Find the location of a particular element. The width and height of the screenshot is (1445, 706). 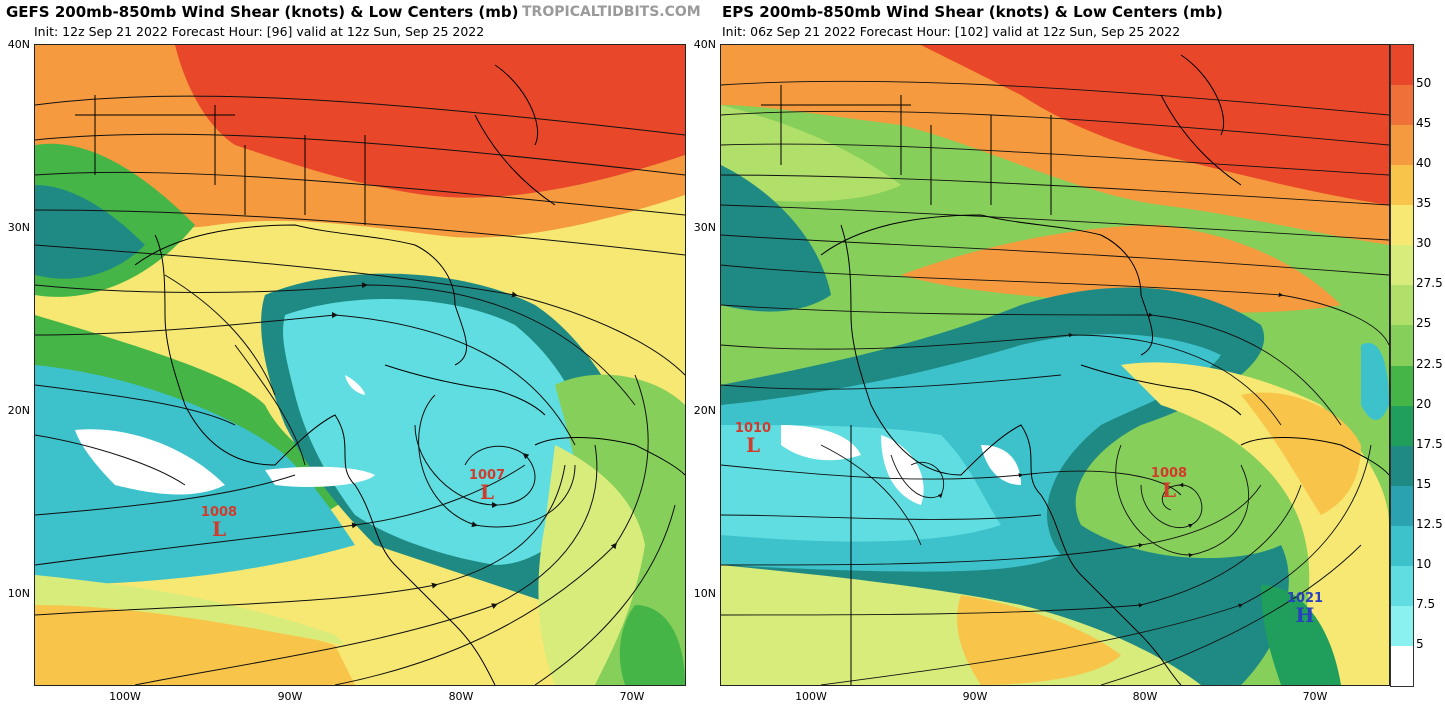

pressure-label: 1007 is located at coordinates (487, 475).